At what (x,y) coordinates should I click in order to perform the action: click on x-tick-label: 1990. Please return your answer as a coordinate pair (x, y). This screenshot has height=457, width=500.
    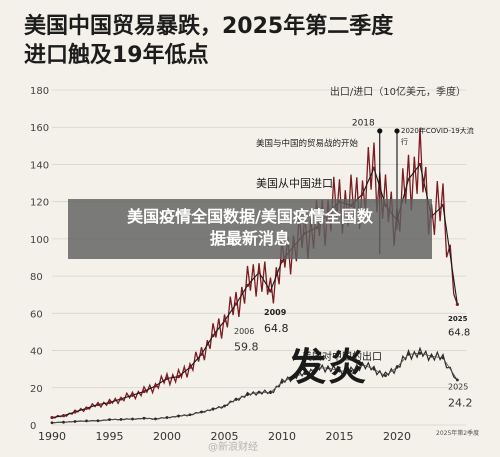
    Looking at the image, I should click on (52, 436).